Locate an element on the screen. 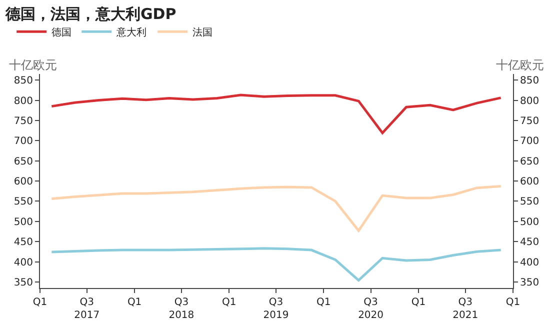 The width and height of the screenshot is (550, 334). y2-tick-label: 800 is located at coordinates (530, 101).